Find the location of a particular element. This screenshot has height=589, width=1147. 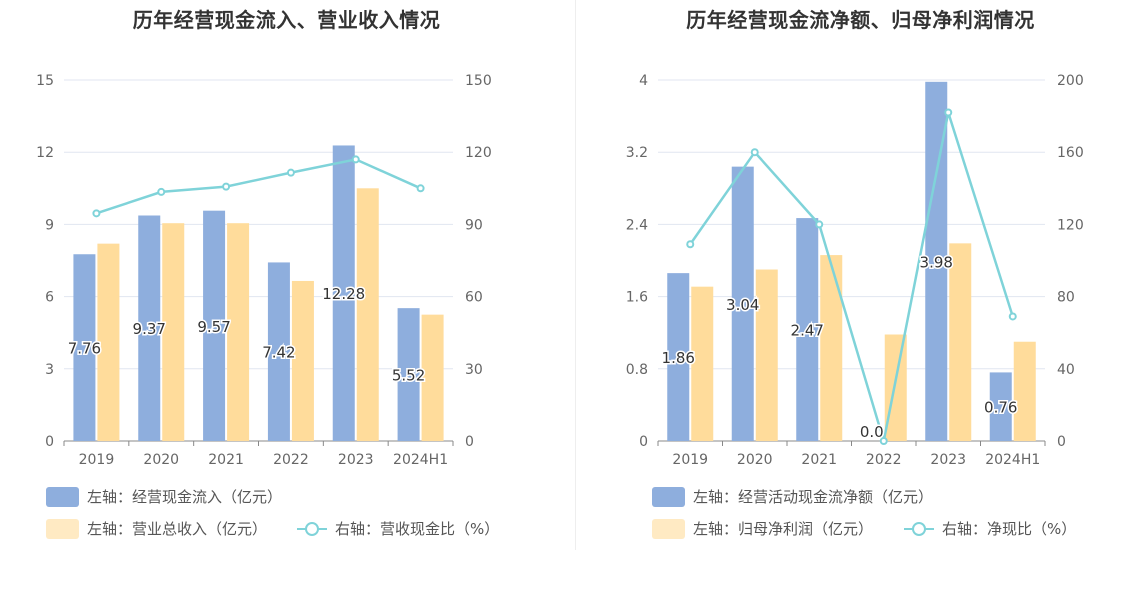

data-label: 12.28 is located at coordinates (343, 294).